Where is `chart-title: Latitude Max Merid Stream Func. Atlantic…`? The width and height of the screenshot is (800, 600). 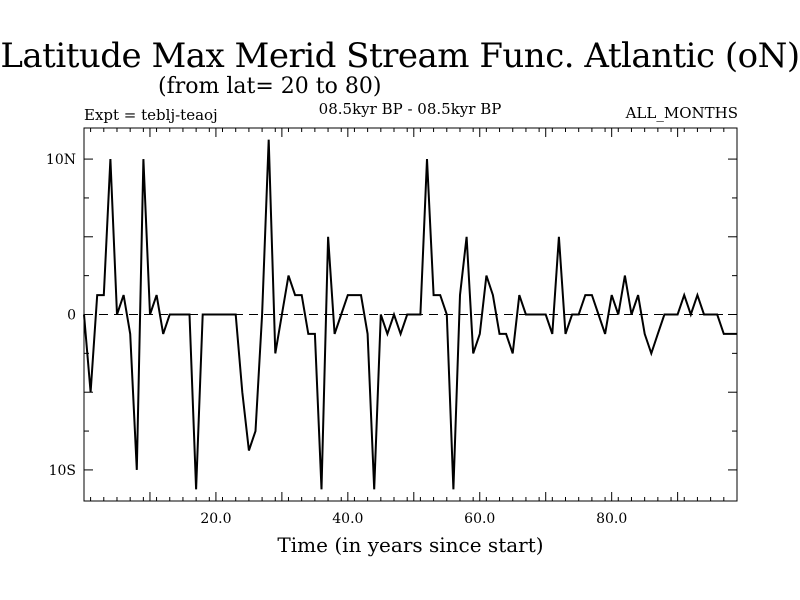
chart-title: Latitude Max Merid Stream Func. Atlantic… is located at coordinates (400, 56).